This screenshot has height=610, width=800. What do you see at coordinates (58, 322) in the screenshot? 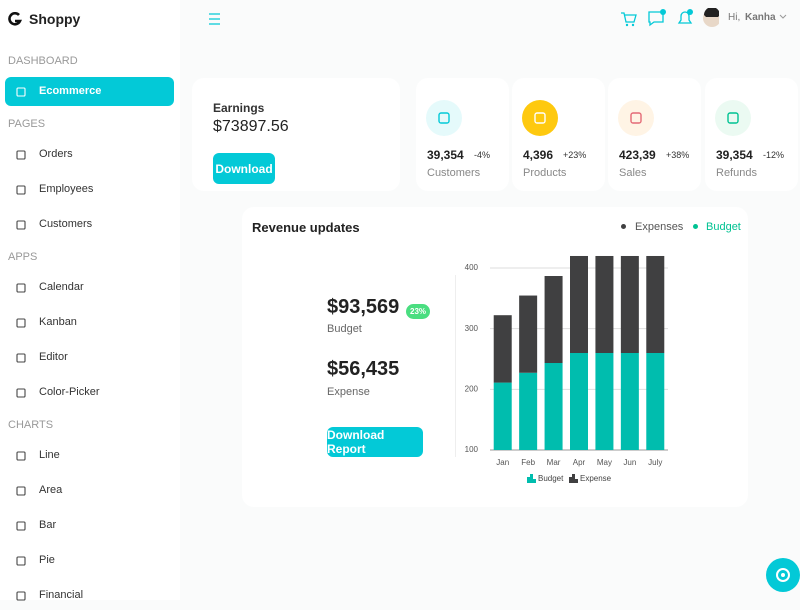
I see `nav-label: Kanban` at bounding box center [58, 322].